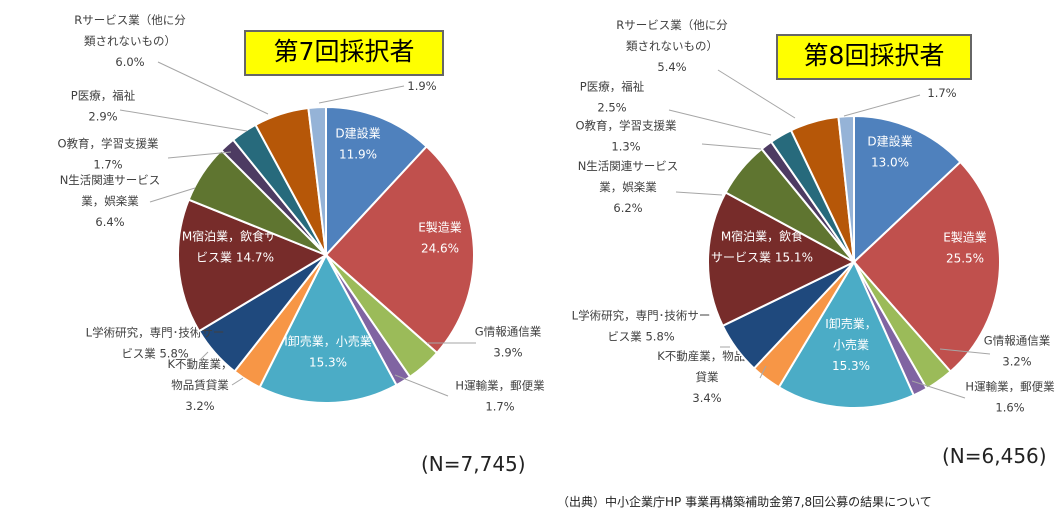 This screenshot has height=514, width=1061. I want to click on slice-label: G情報通信業 3.9%, so click(508, 342).